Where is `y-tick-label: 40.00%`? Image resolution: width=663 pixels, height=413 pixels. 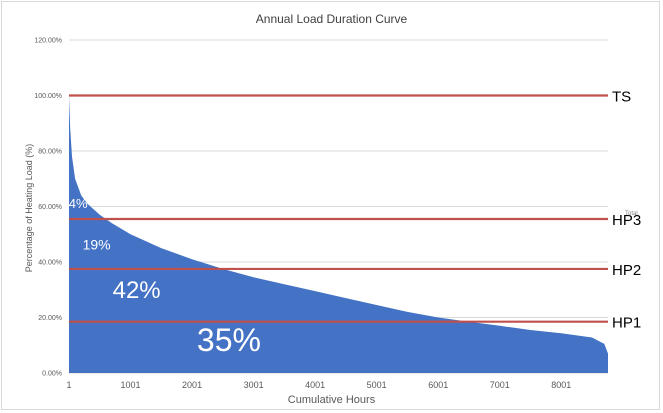
y-tick-label: 40.00% is located at coordinates (50, 263).